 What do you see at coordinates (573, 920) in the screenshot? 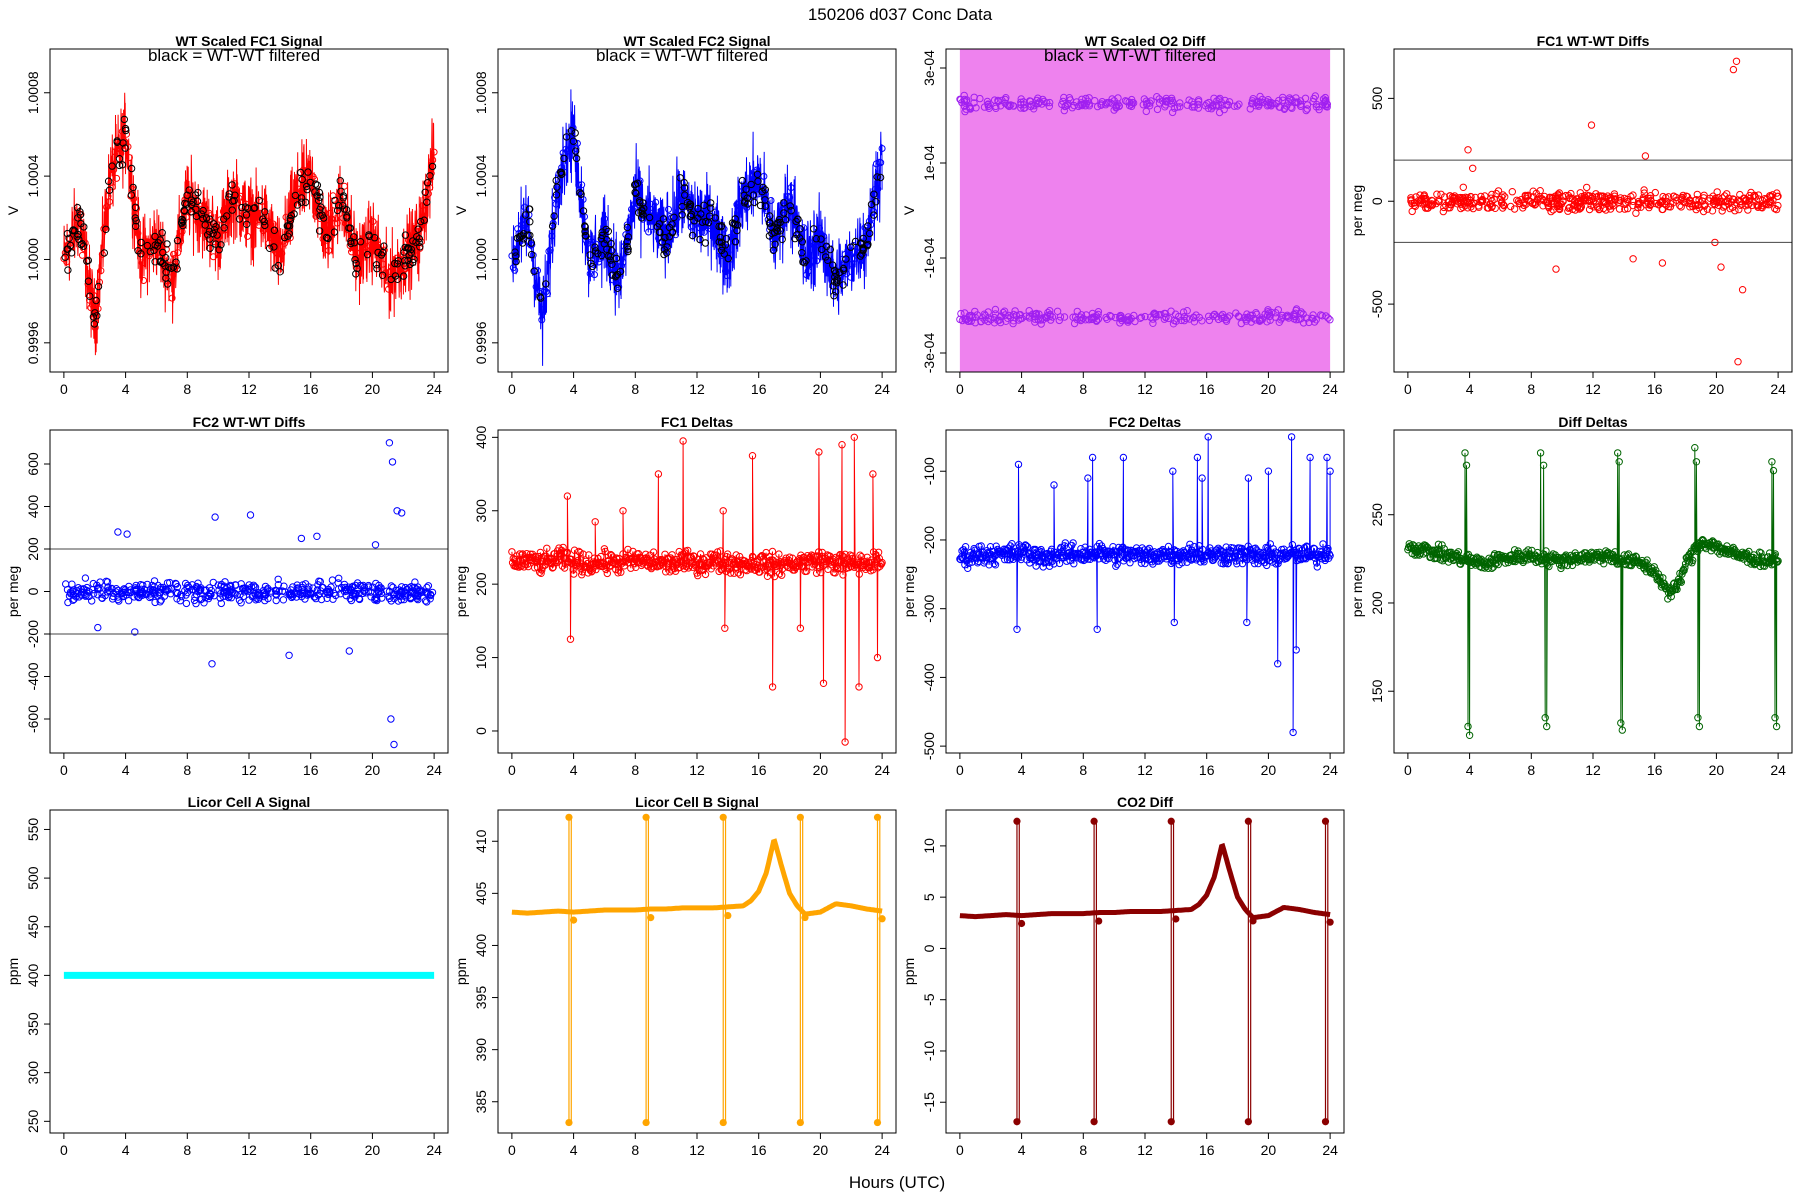
I see `spike-return-point` at bounding box center [573, 920].